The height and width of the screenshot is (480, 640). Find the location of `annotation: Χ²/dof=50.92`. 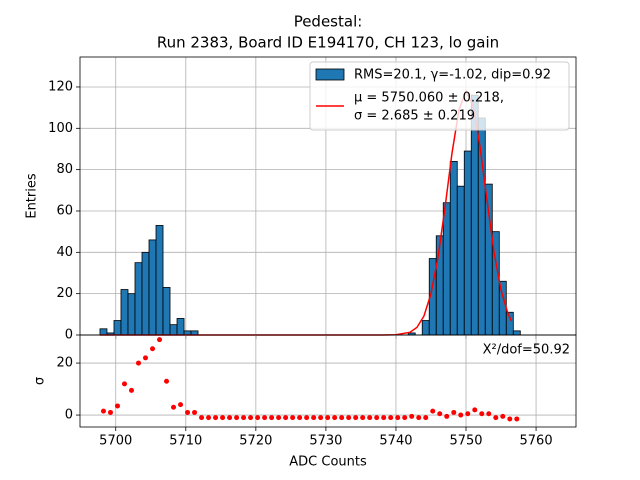

annotation: Χ²/dof=50.92 is located at coordinates (526, 350).